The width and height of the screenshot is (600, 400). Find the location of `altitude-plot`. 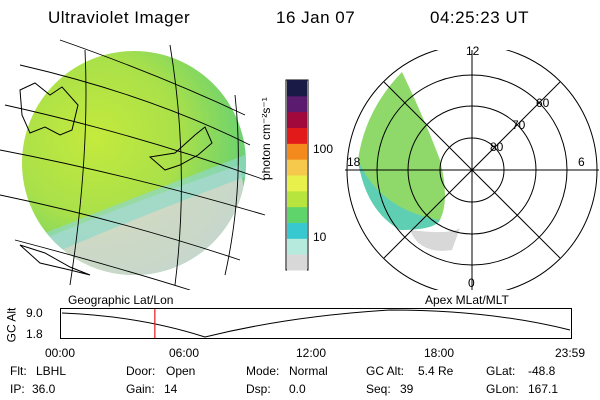

altitude-plot is located at coordinates (316, 323).